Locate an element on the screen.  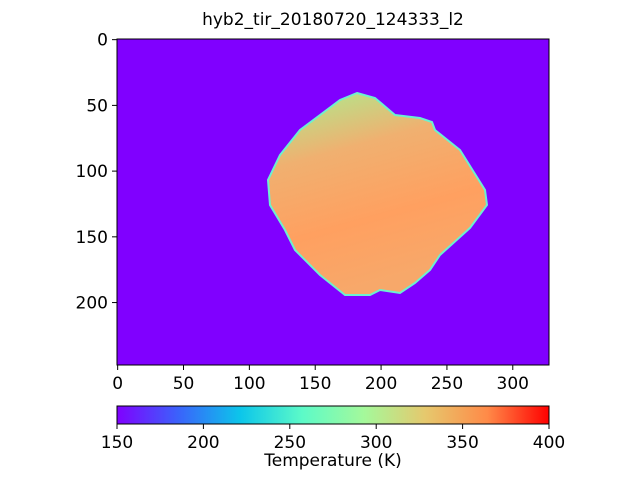
x-tick-label: 150 is located at coordinates (315, 384).